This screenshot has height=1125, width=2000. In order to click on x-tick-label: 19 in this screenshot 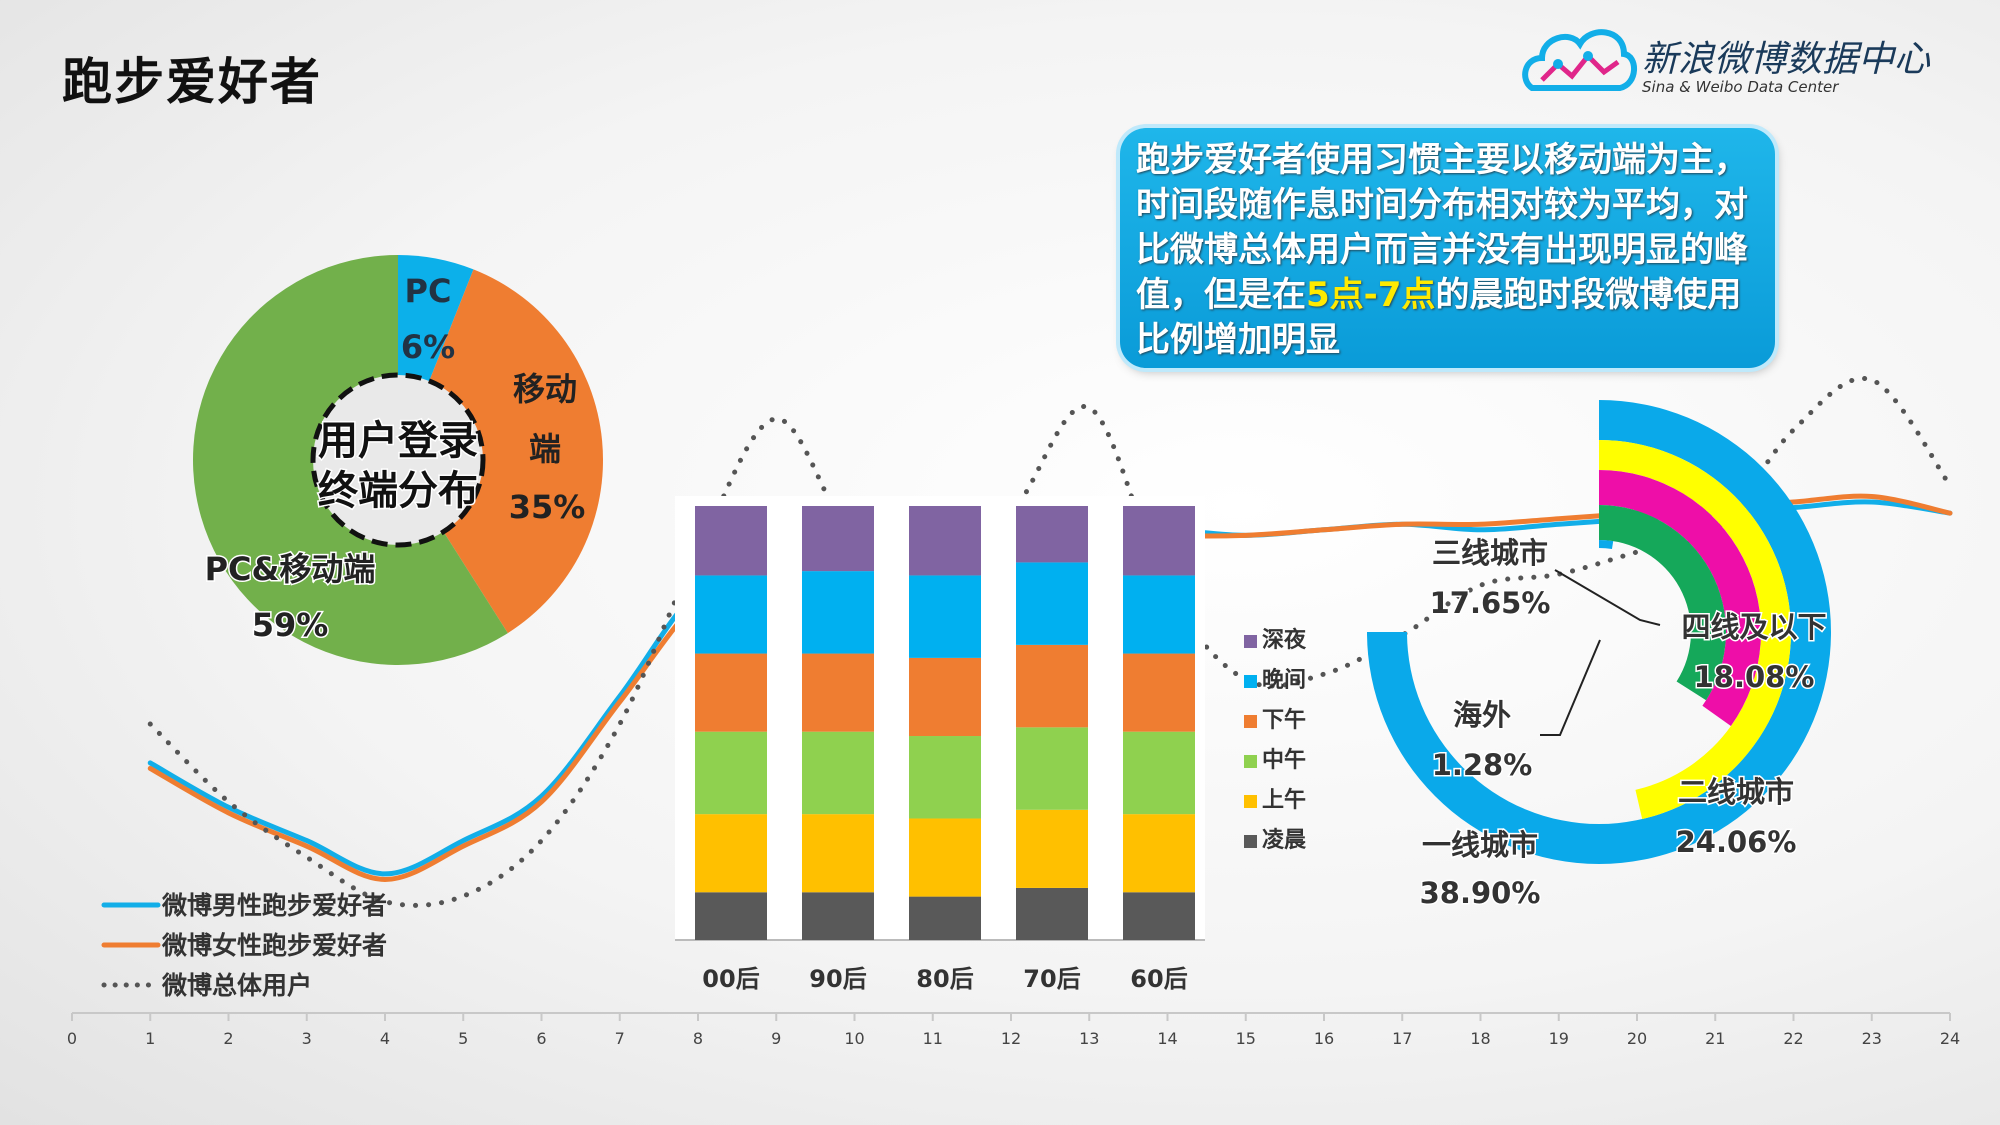, I will do `click(1559, 1038)`.